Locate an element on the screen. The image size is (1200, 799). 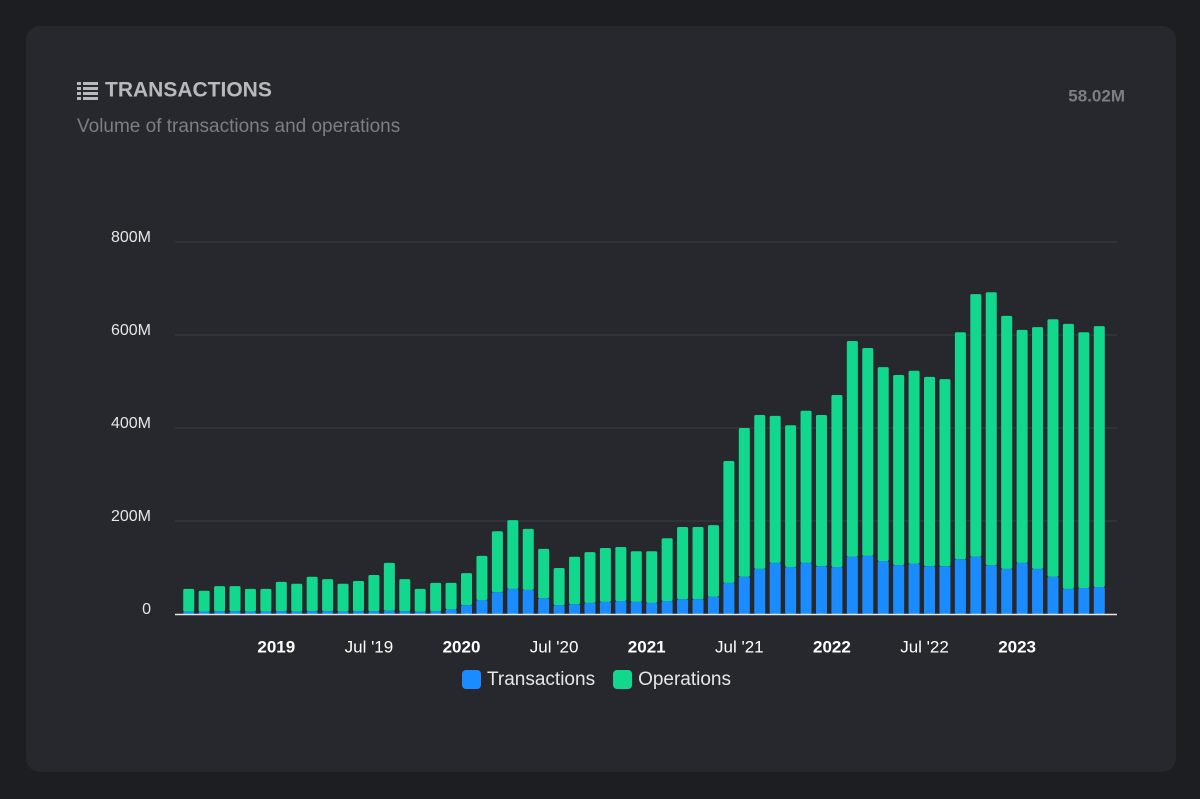
x-tick-label: Jul '21 is located at coordinates (739, 646).